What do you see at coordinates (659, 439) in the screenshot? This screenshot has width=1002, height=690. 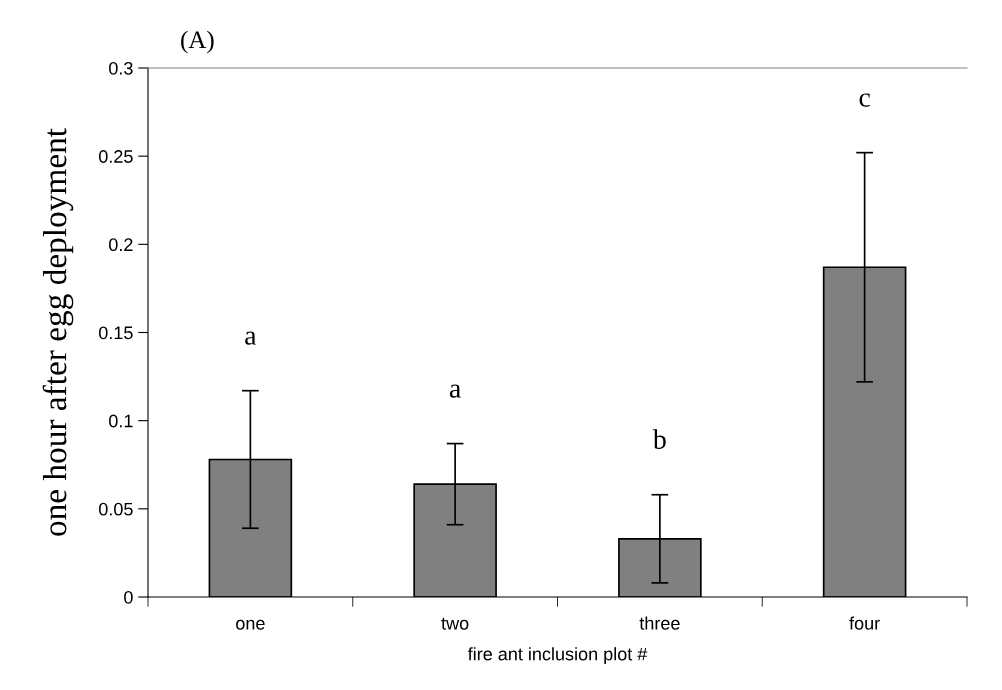 I see `annotation: b` at bounding box center [659, 439].